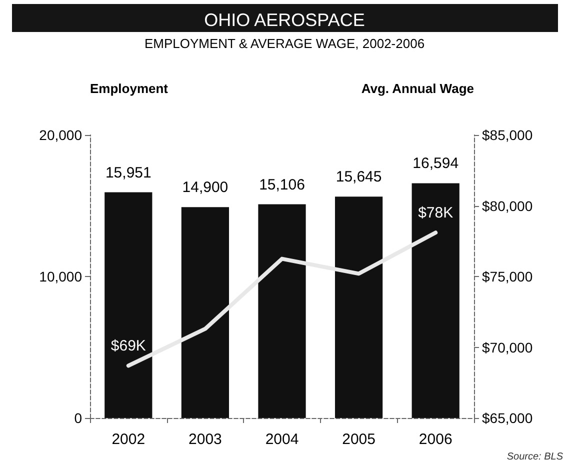 The height and width of the screenshot is (468, 569). Describe the element at coordinates (284, 43) in the screenshot. I see `chart-subtitle: EMPLOYMENT & AVERAGE WAGE, 2002-2006` at that location.